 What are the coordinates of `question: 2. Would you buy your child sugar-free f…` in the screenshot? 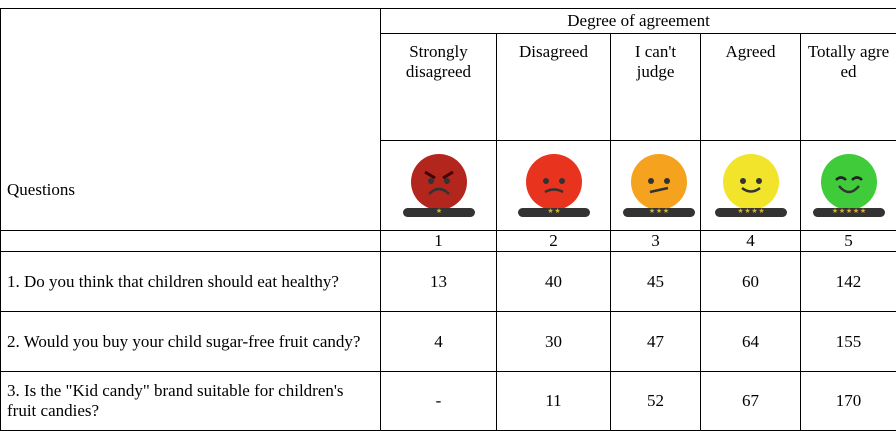 It's located at (191, 342).